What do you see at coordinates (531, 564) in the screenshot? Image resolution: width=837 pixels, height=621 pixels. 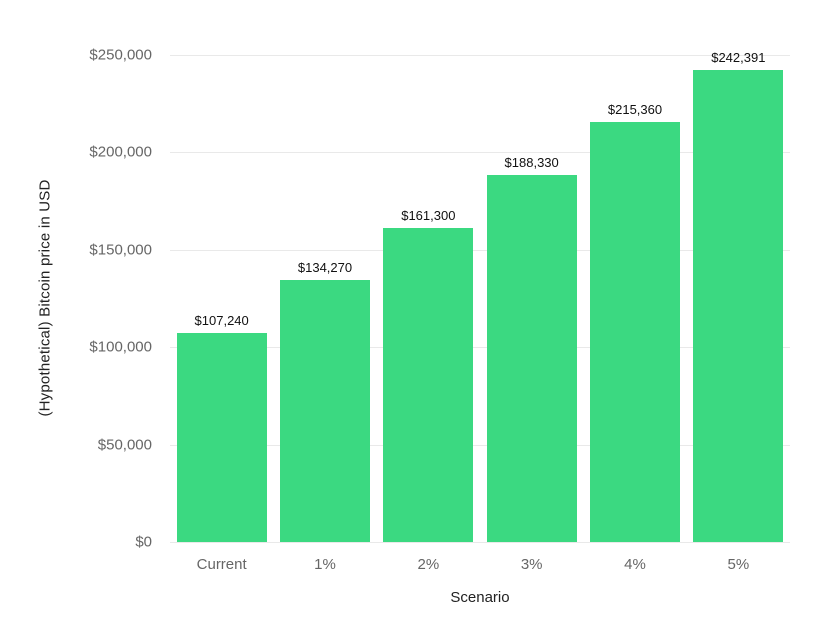 I see `x-tick-label: 3%` at bounding box center [531, 564].